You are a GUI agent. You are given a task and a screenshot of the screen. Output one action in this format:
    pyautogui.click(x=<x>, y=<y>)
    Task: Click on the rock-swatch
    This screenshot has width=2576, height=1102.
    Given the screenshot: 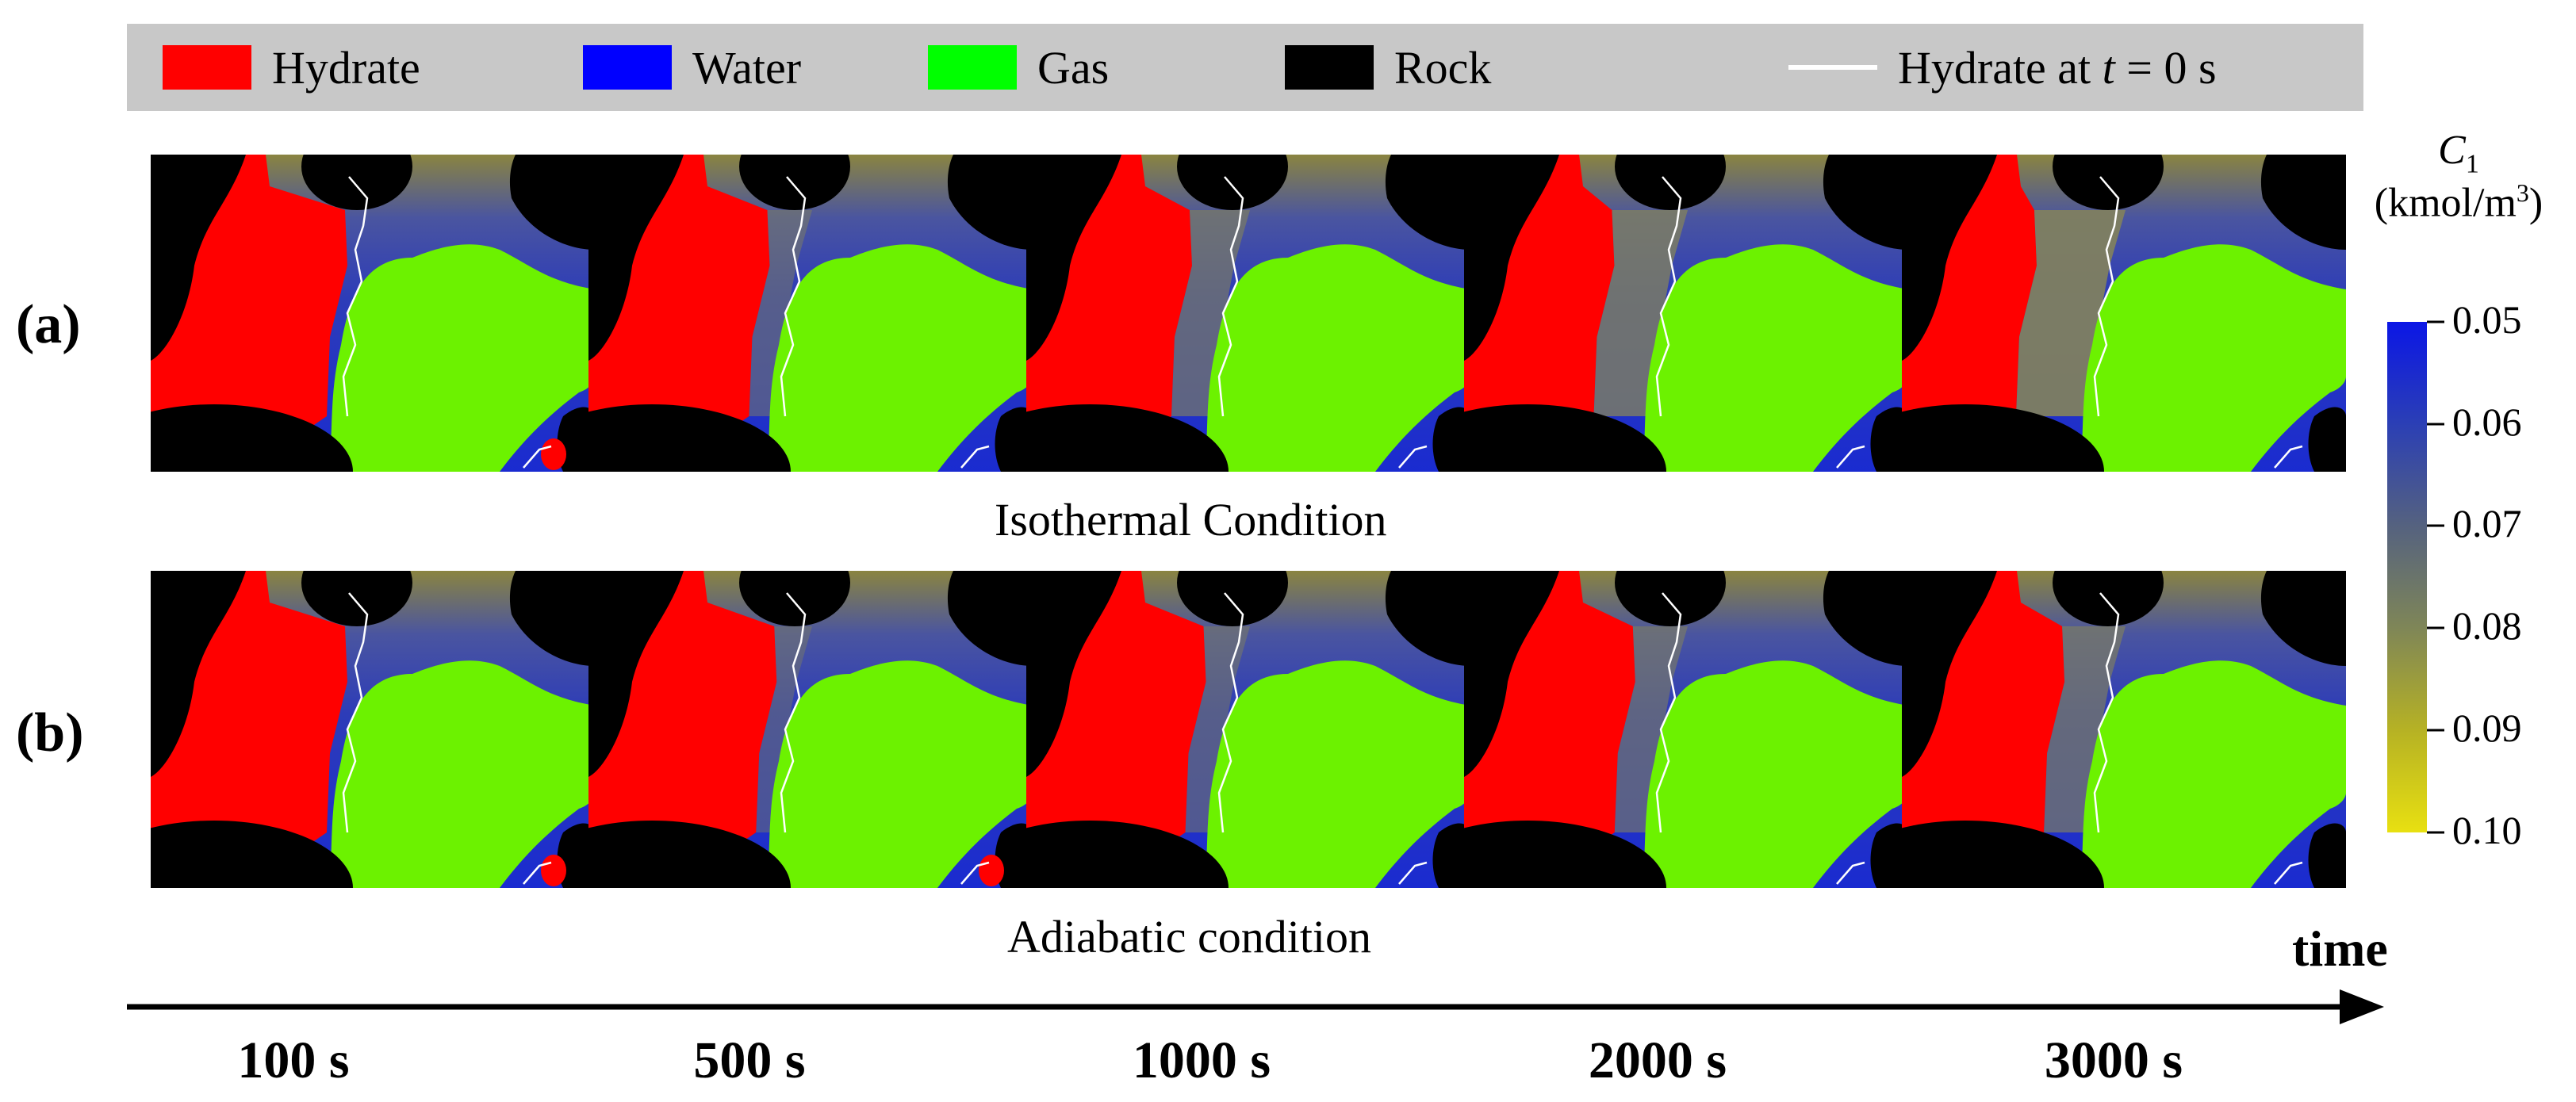 What is the action you would take?
    pyautogui.click(x=1329, y=67)
    